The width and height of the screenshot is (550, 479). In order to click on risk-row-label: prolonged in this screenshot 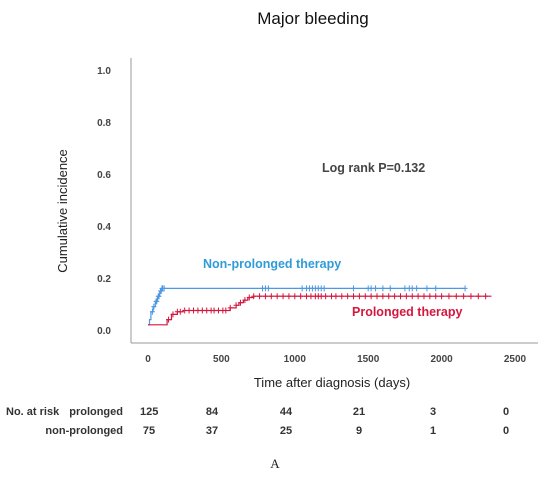, I will do `click(96, 412)`.